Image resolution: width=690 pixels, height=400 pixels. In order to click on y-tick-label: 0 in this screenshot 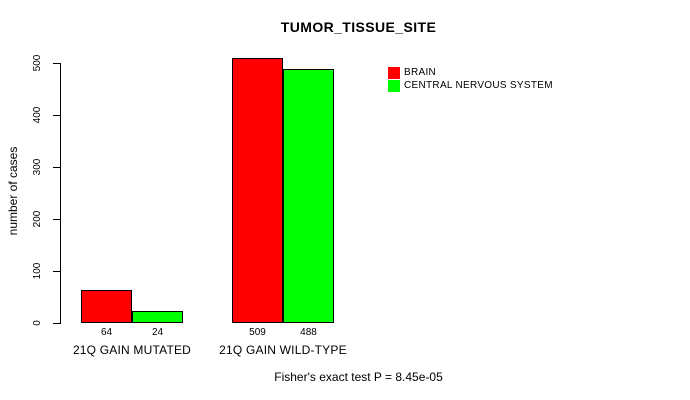, I will do `click(37, 323)`.